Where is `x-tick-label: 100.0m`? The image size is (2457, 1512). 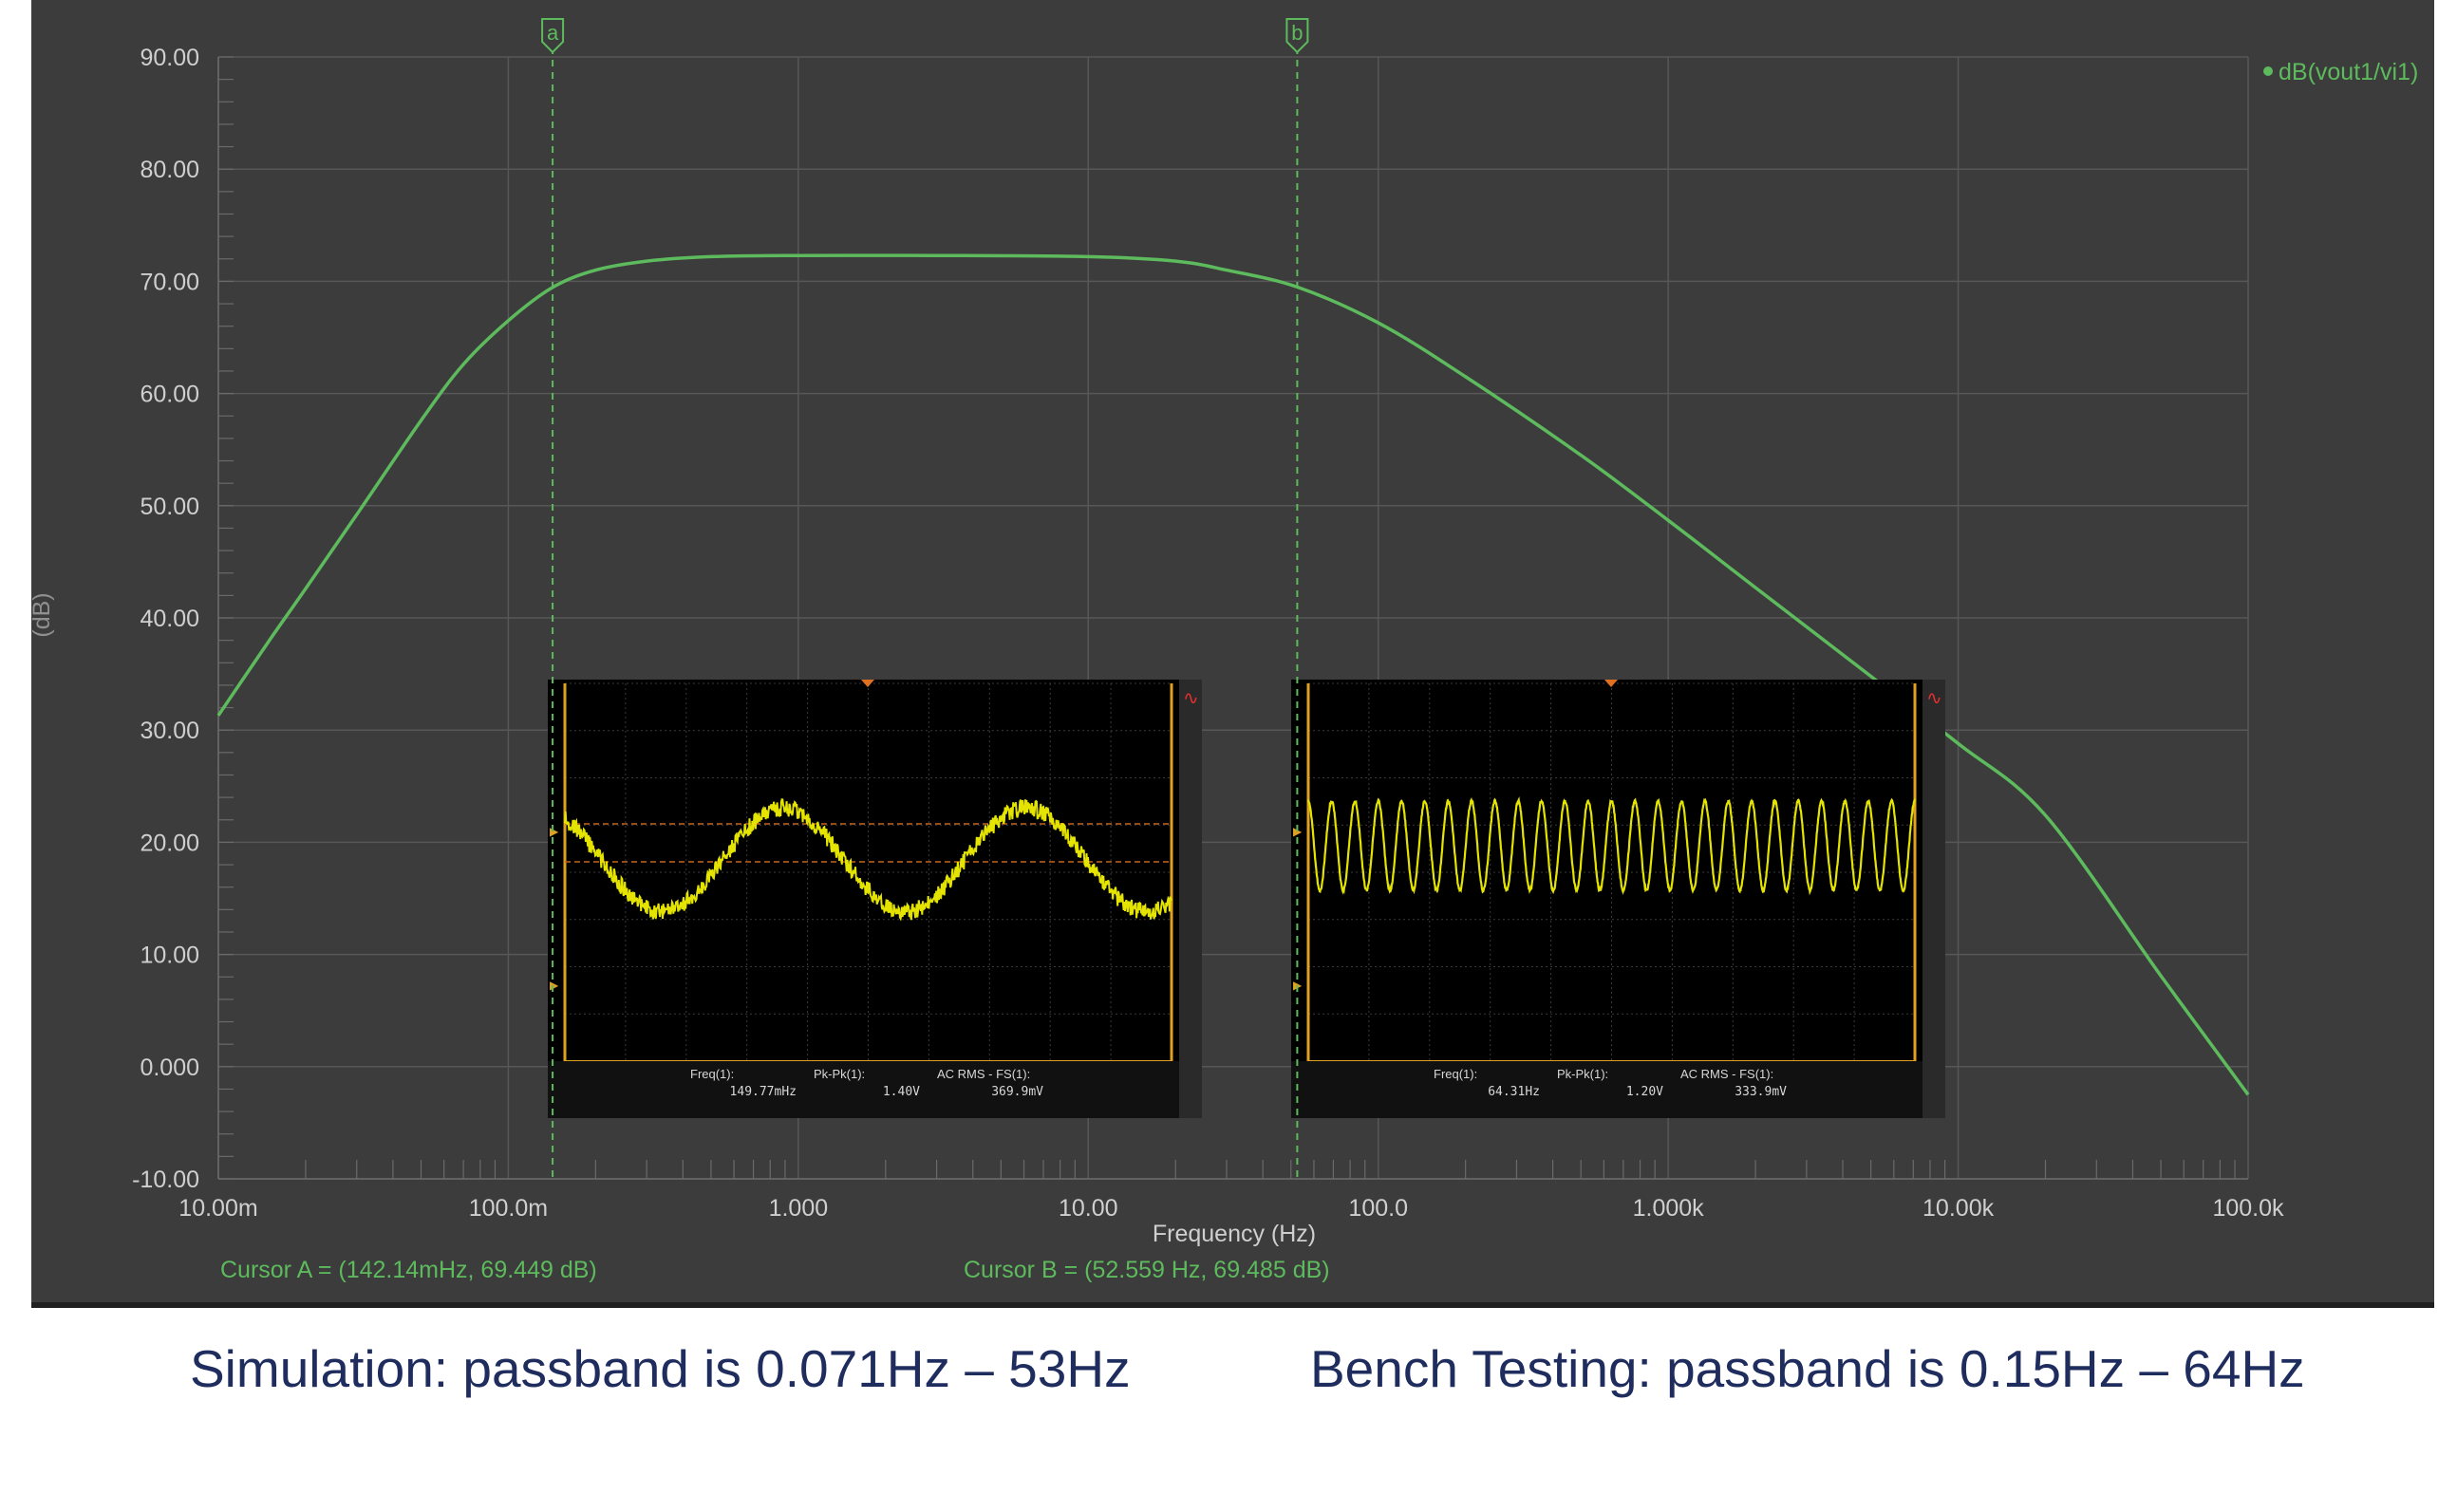
x-tick-label: 100.0m is located at coordinates (508, 1209).